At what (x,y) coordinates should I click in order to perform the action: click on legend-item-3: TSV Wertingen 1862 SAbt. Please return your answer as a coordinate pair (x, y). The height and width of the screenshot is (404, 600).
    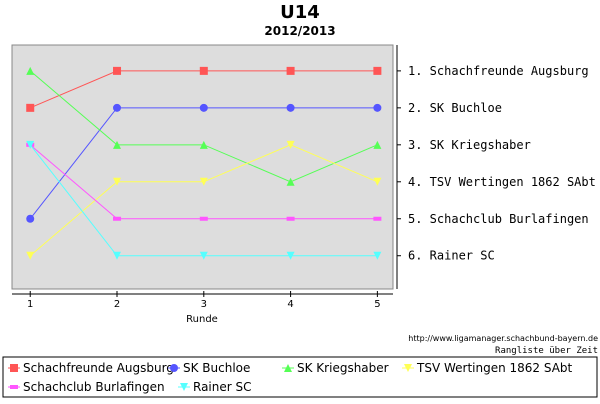
    Looking at the image, I should click on (487, 368).